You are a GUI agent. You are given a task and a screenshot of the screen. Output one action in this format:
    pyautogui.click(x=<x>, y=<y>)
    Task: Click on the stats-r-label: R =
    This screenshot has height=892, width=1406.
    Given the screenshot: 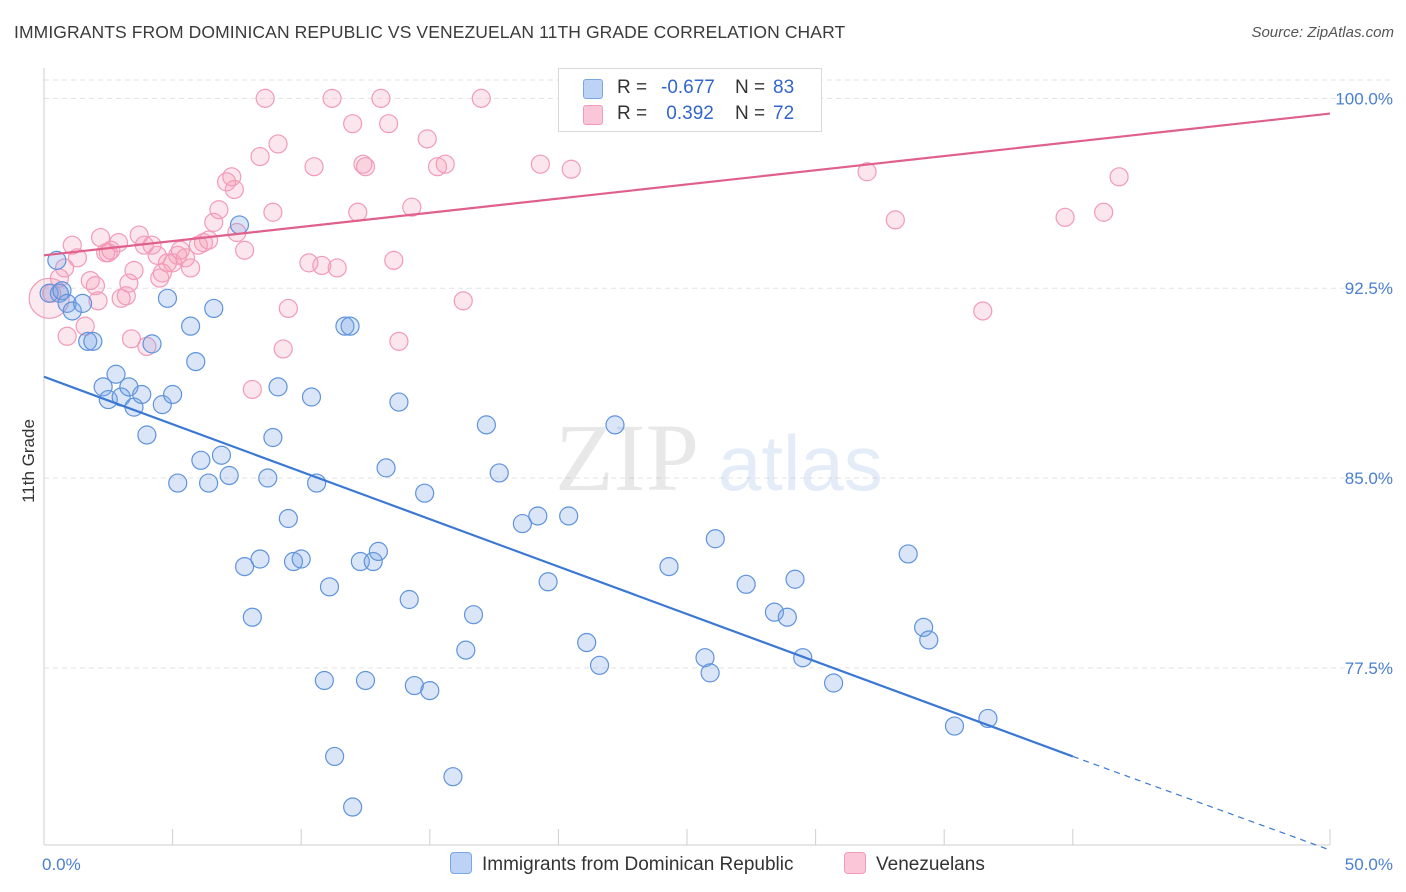 What is the action you would take?
    pyautogui.click(x=632, y=113)
    